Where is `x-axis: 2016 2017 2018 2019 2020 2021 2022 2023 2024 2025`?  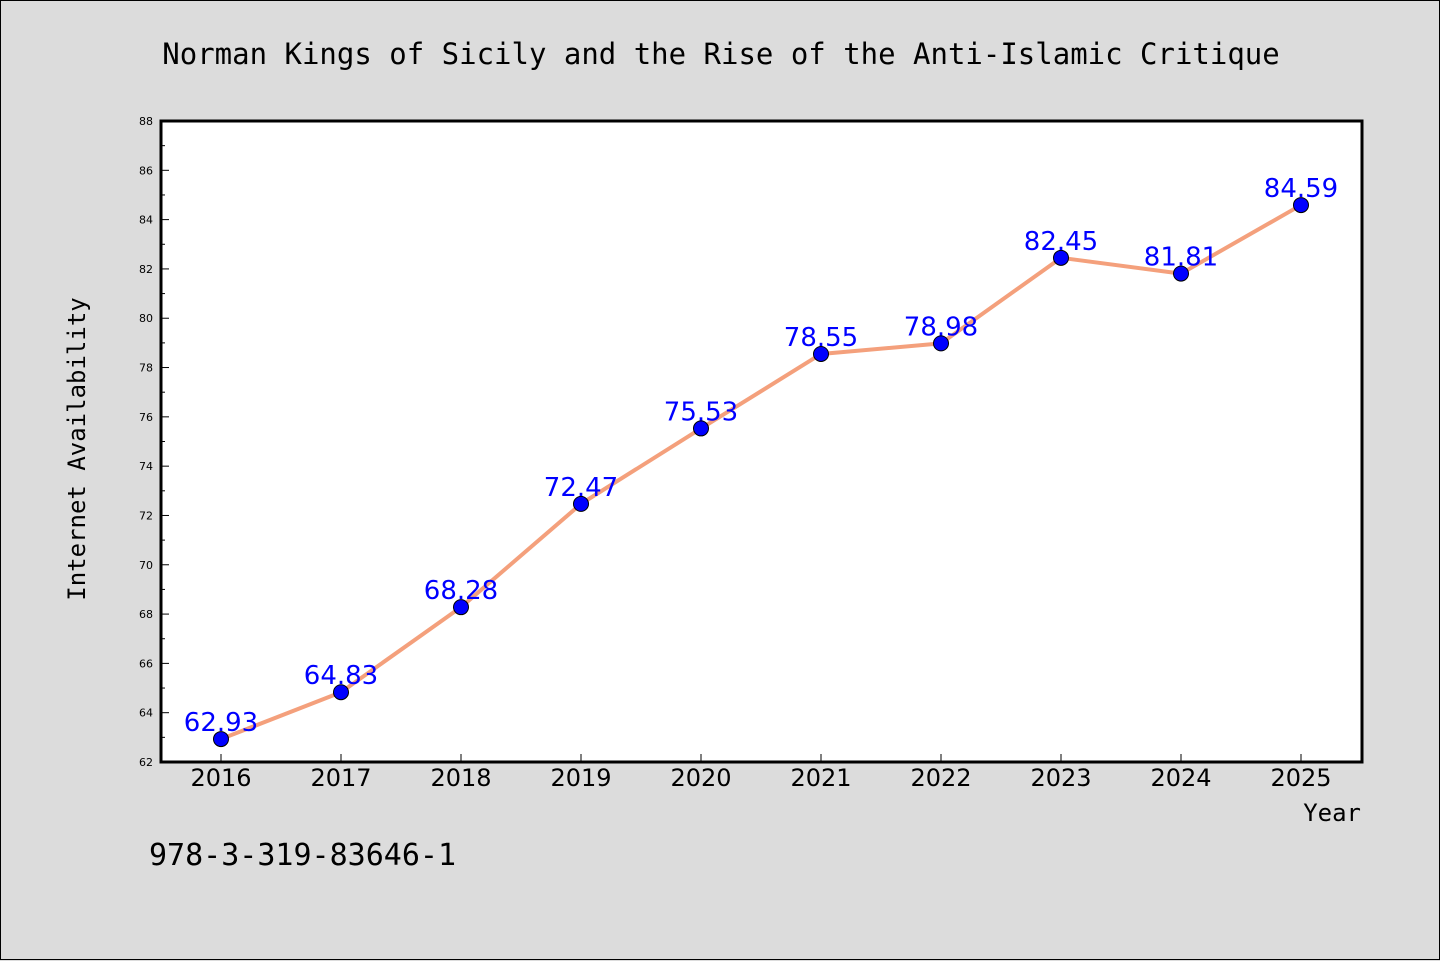 x-axis: 2016 2017 2018 2019 2020 2021 2022 2023 2024 2025 is located at coordinates (761, 773).